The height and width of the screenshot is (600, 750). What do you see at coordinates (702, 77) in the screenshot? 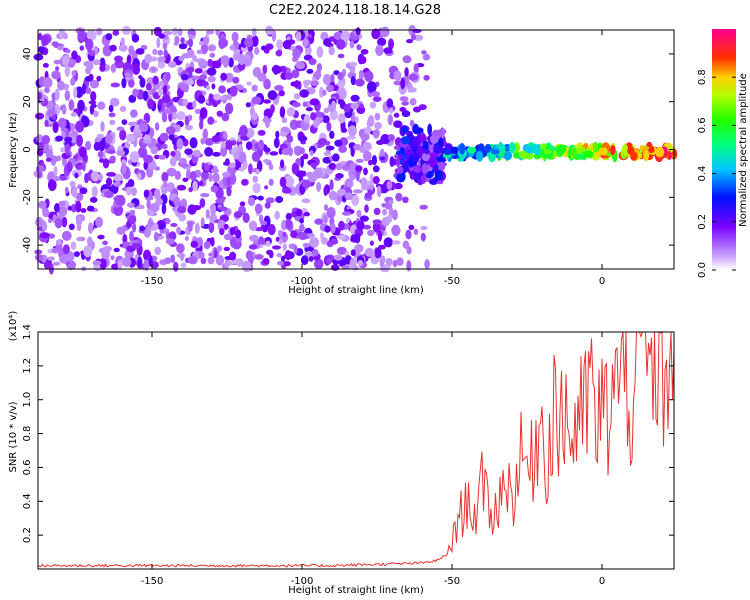
I see `colorbar-tick-label: 0.8` at bounding box center [702, 77].